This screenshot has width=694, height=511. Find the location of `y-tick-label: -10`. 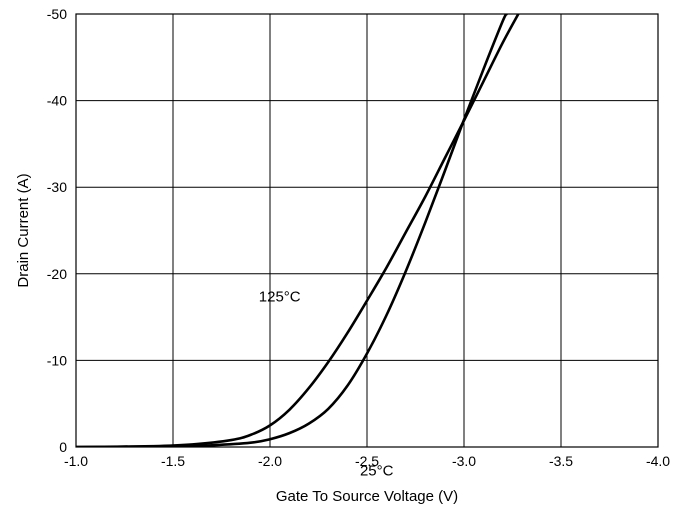

y-tick-label: -10 is located at coordinates (57, 360).